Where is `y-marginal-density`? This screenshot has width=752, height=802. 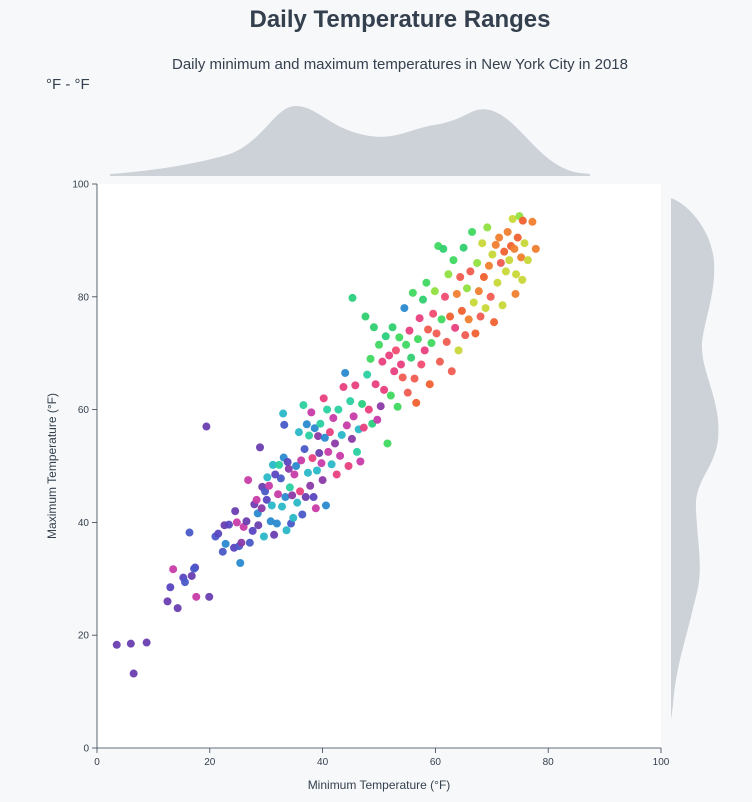
y-marginal-density is located at coordinates (695, 459).